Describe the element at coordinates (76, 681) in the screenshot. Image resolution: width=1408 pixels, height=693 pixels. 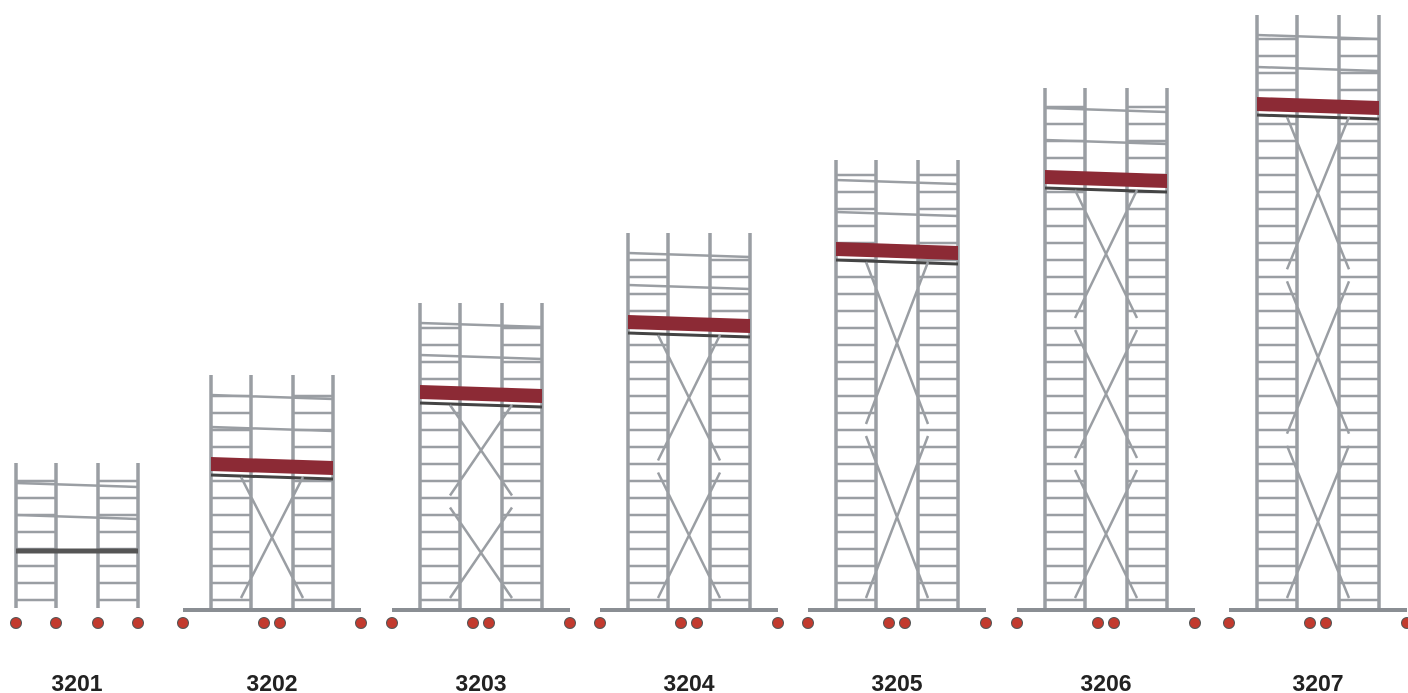
I see `model-label: 3201` at that location.